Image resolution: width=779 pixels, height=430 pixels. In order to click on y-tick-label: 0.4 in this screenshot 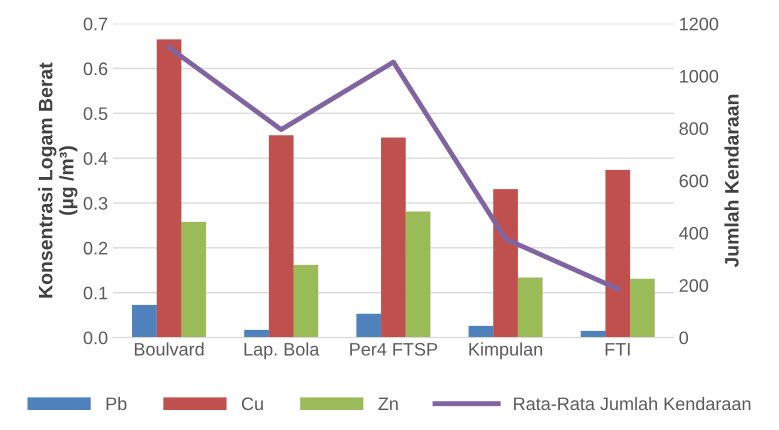, I will do `click(96, 158)`.